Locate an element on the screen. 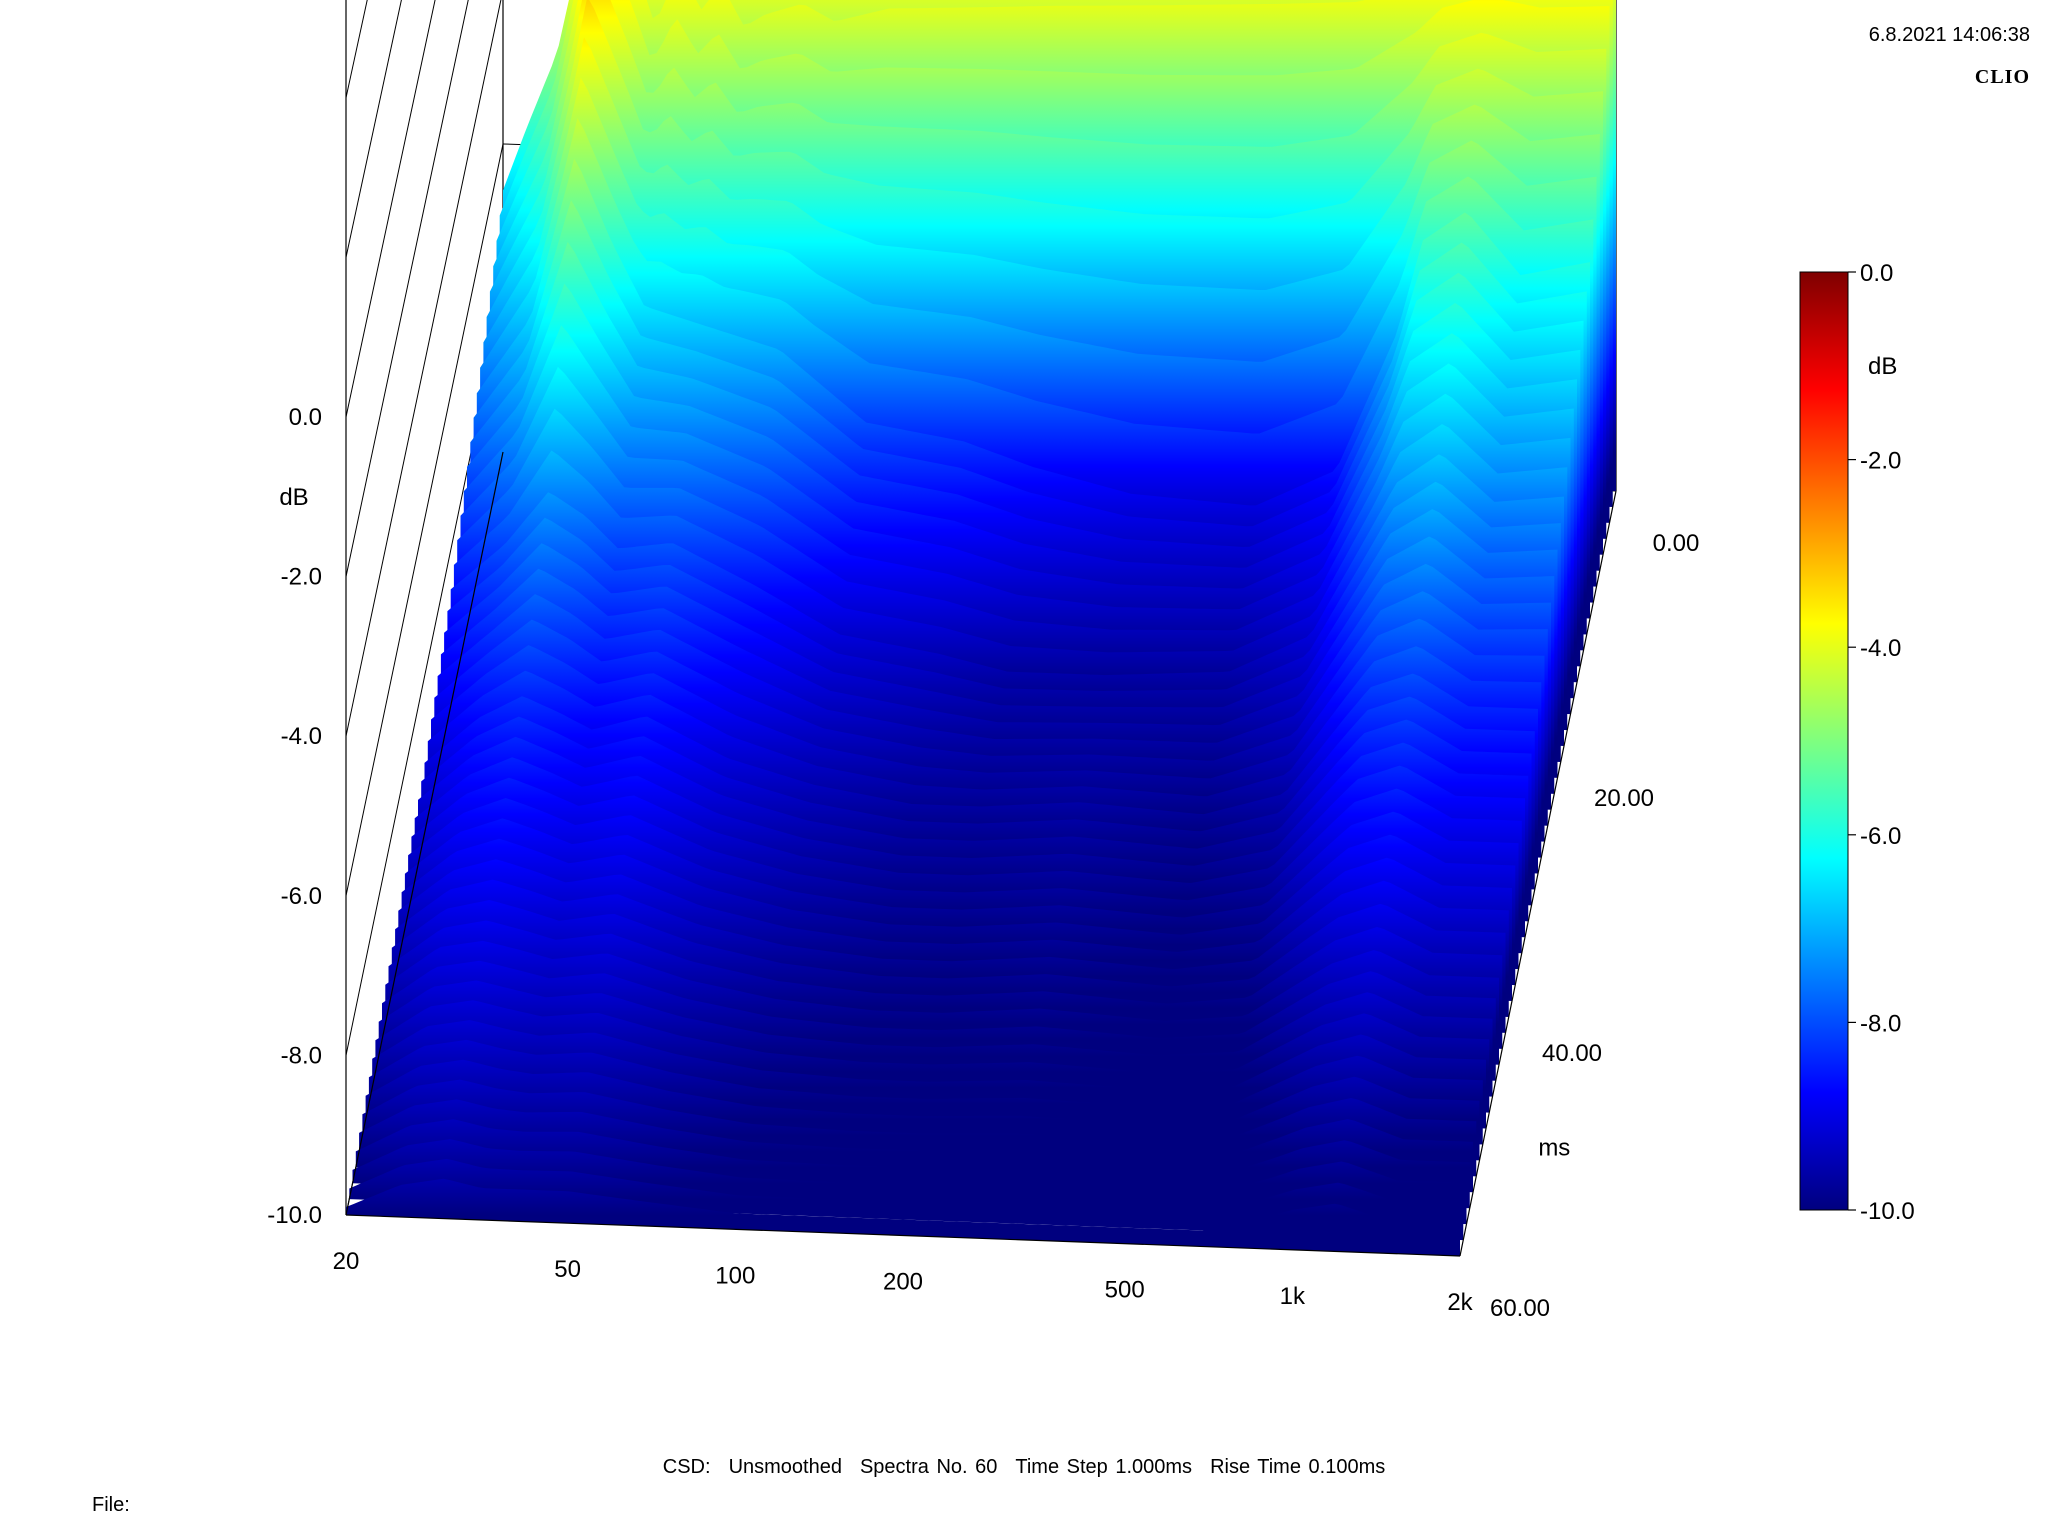  colorbar-tick-label: -8.0 is located at coordinates (1880, 1023).